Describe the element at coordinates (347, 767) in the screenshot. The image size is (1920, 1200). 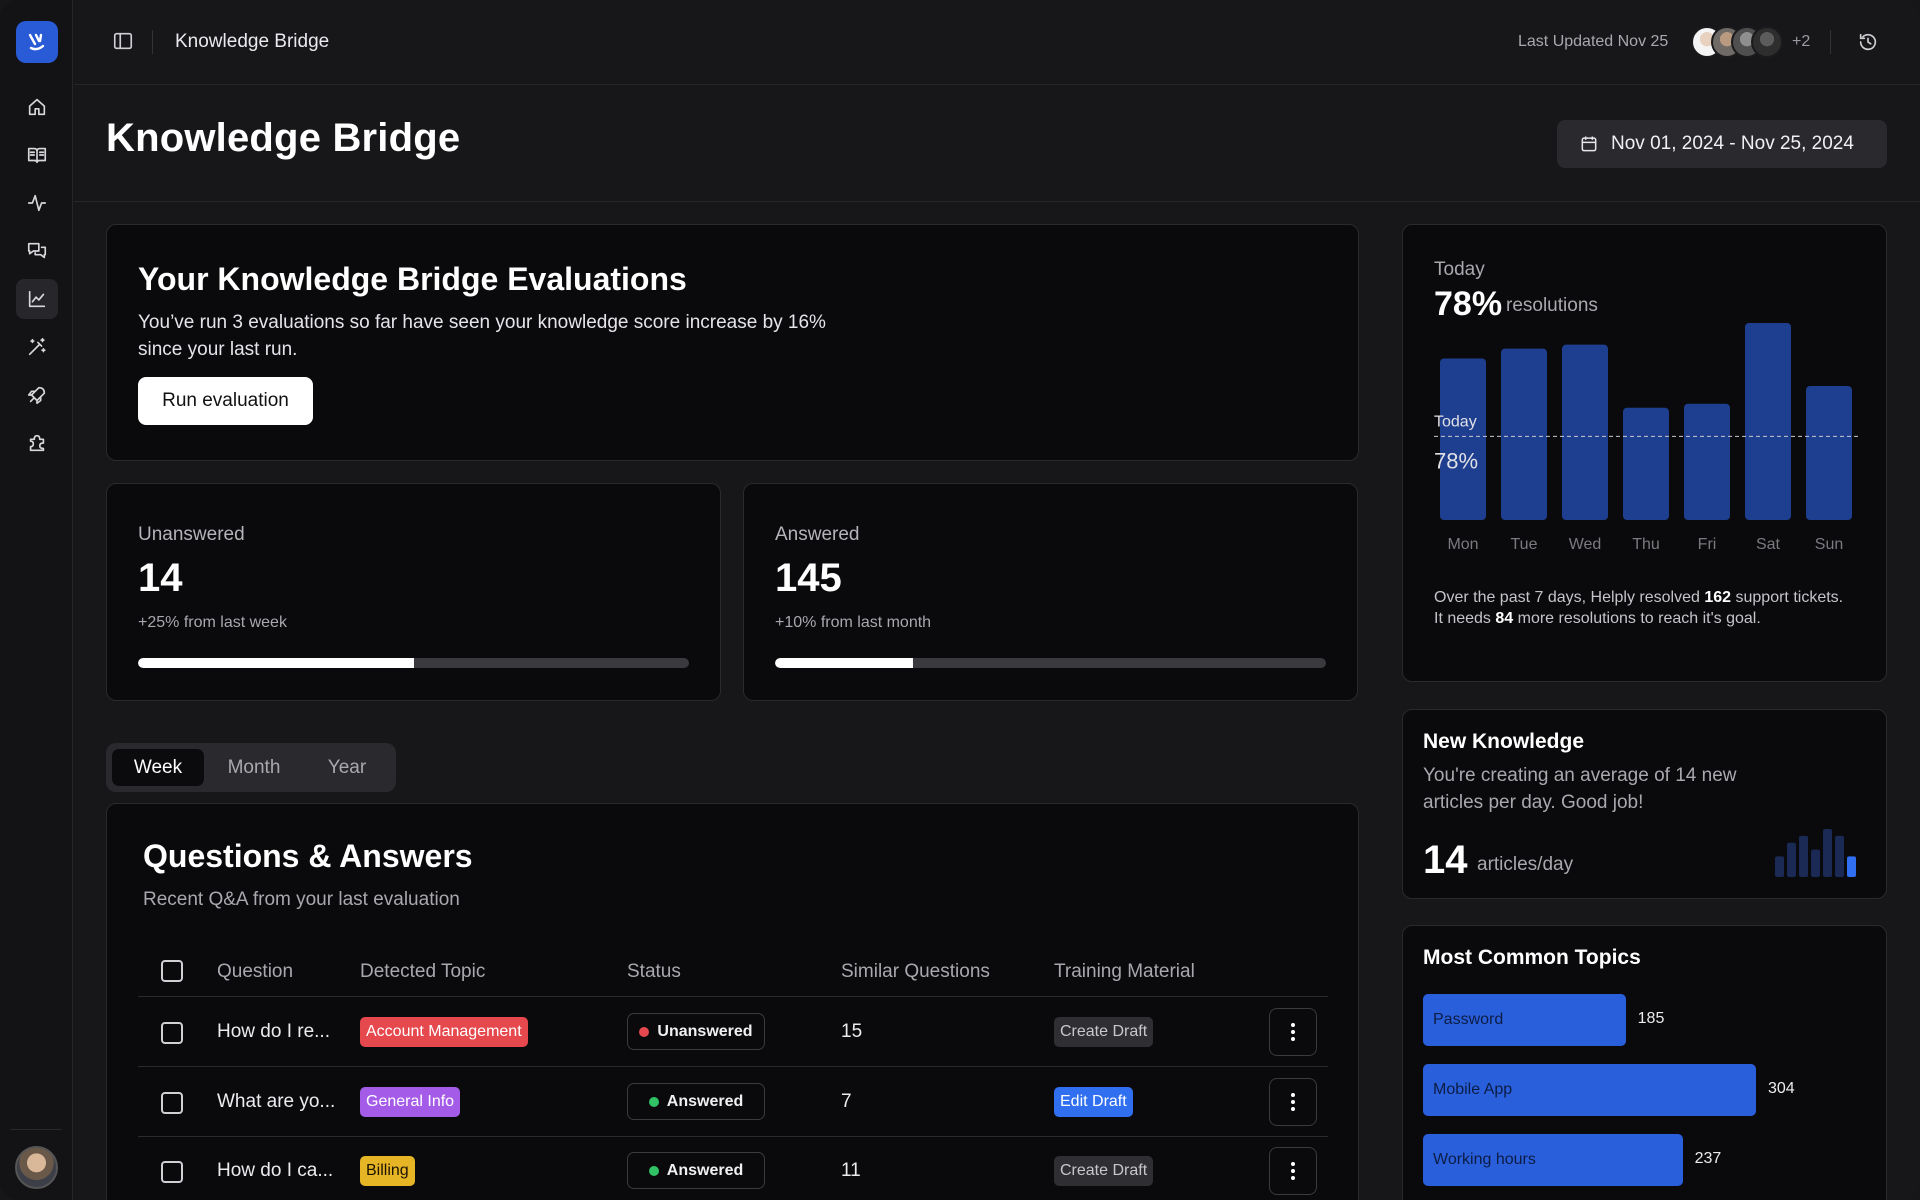
I see `tab-year: Year` at that location.